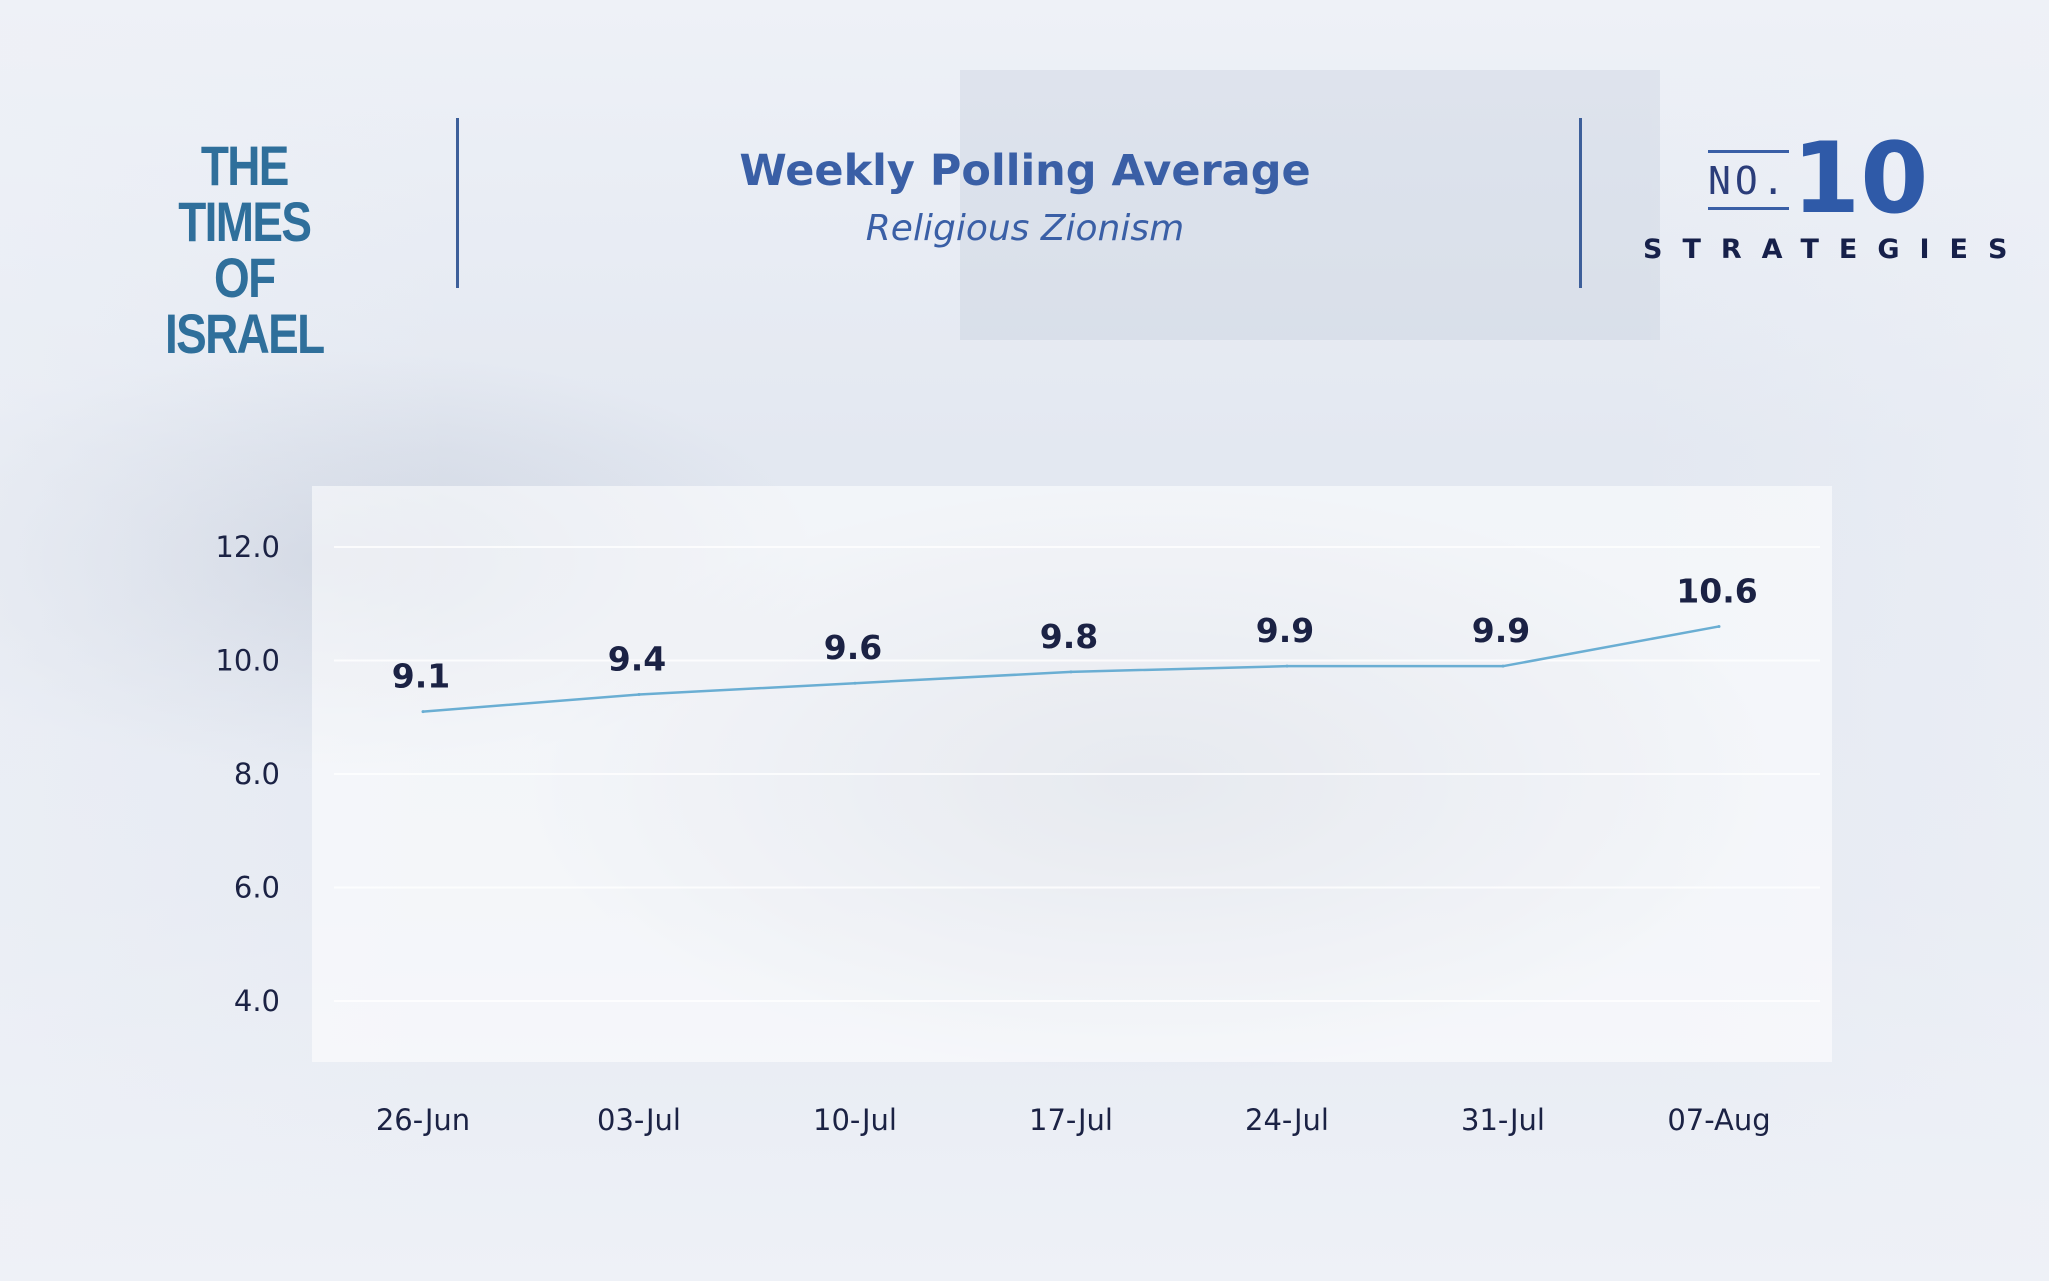  I want to click on data-label: 9.8, so click(1069, 636).